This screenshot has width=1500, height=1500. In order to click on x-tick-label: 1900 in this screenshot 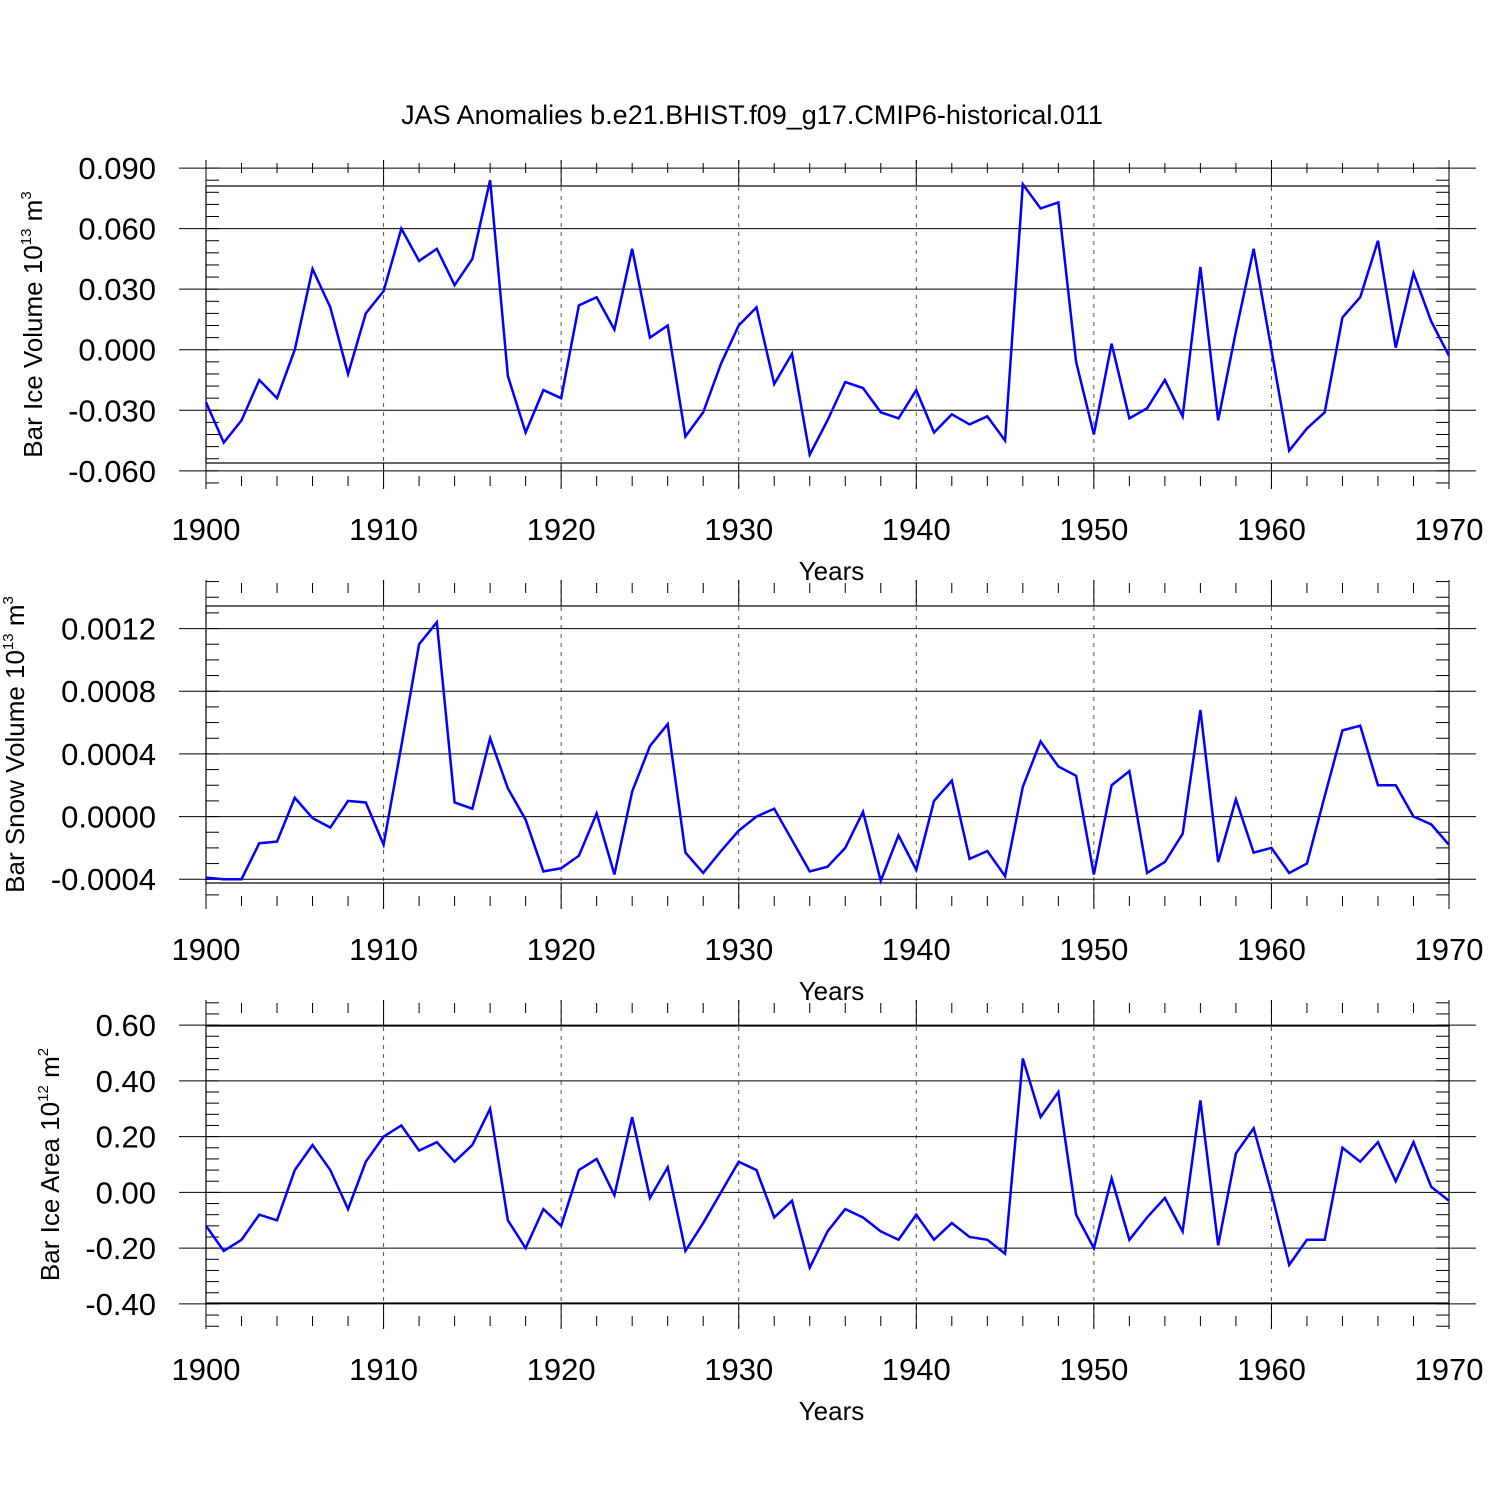, I will do `click(206, 1369)`.